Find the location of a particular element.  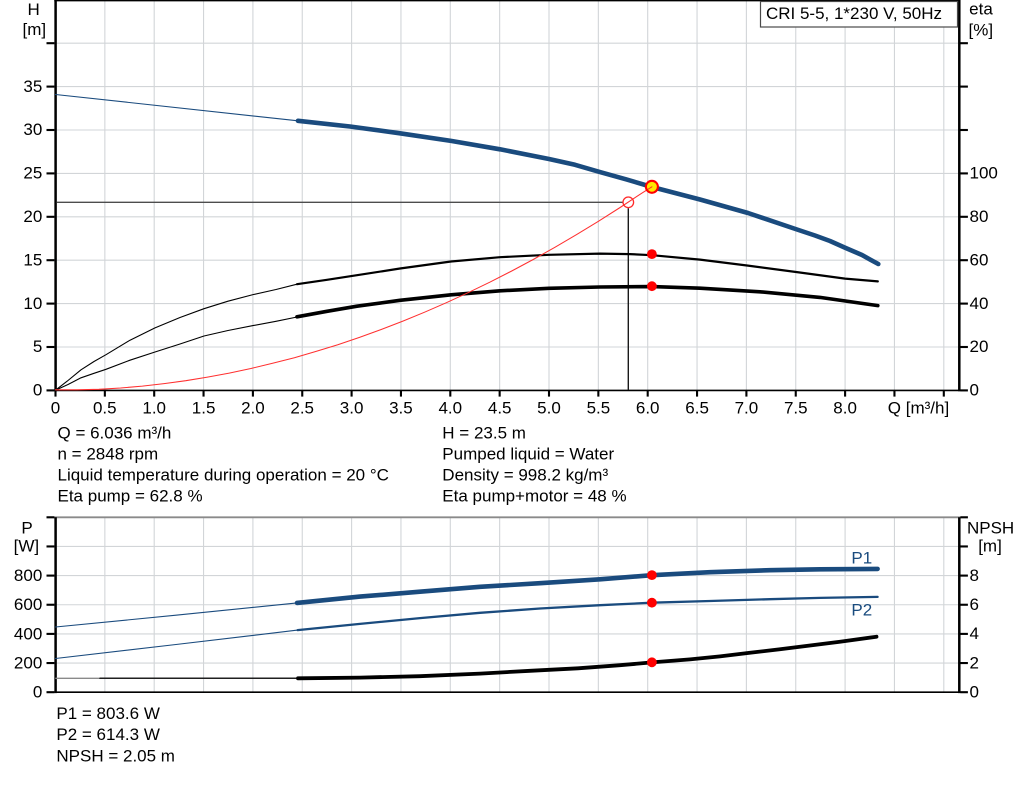

svg-text: 200 is located at coordinates (28, 663).